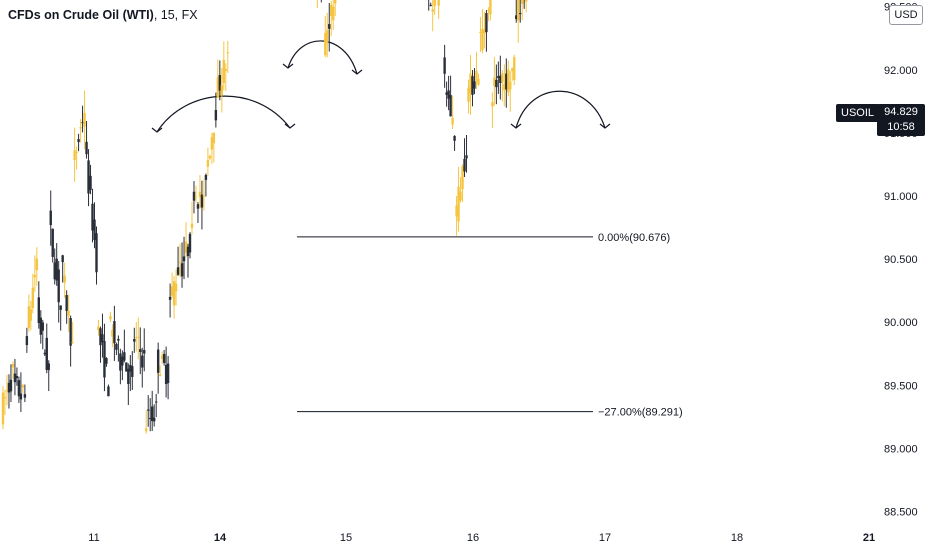 The image size is (932, 550). I want to click on x-tick-label: 15, so click(346, 538).